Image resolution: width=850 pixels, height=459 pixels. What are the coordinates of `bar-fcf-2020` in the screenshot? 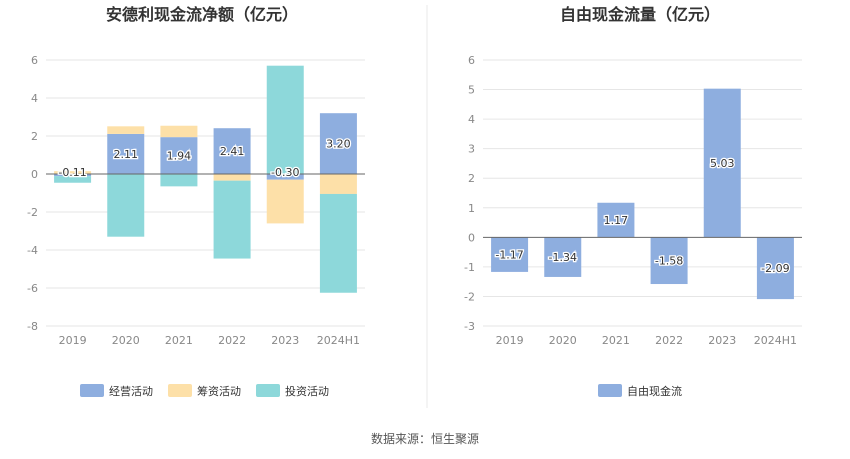 It's located at (563, 257).